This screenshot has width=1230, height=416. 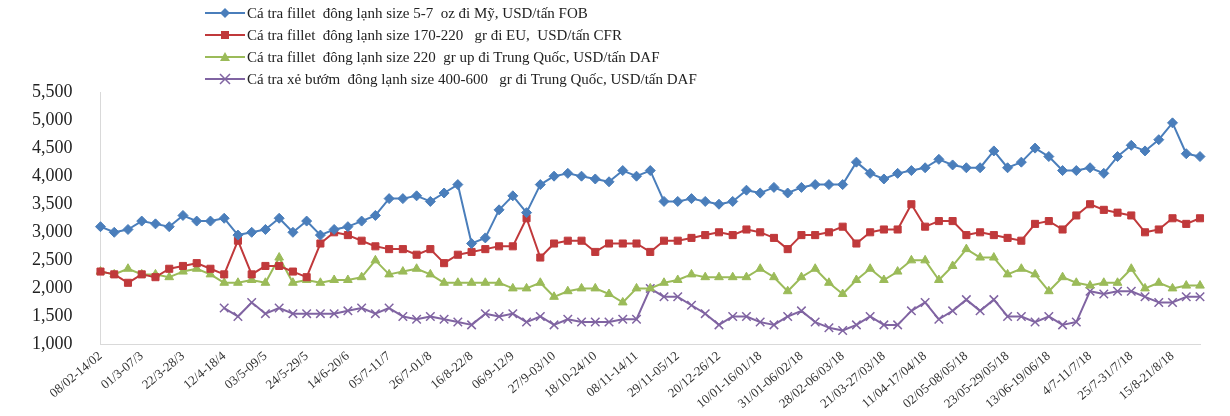 I want to click on legend-label: Cá tra fillet đông lạnh size 220 gr up đi Trung Quốc, USD/tấn DAF, so click(x=453, y=57).